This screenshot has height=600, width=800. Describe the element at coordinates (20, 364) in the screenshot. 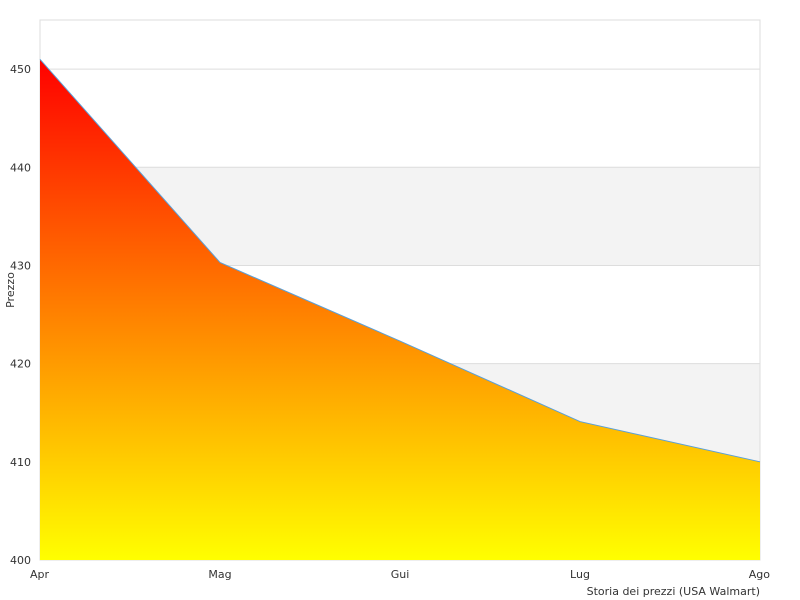

I see `y-tick-label: 420` at that location.